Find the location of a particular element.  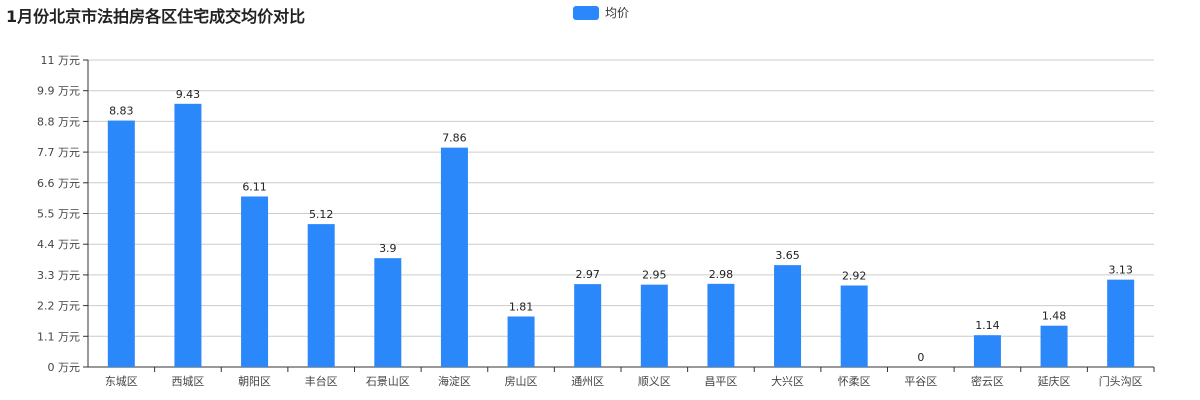

x-tick-label: 海淀区 is located at coordinates (454, 381).